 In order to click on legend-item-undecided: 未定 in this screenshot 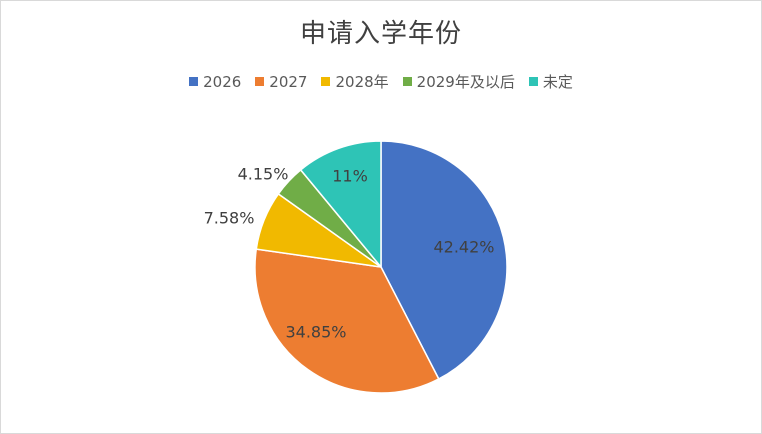, I will do `click(550, 81)`.